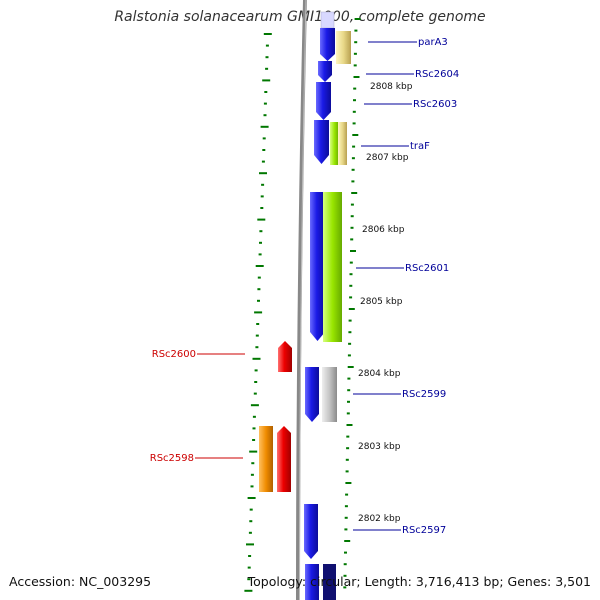  I want to click on cds-RSc2603-forward, so click(323, 101).